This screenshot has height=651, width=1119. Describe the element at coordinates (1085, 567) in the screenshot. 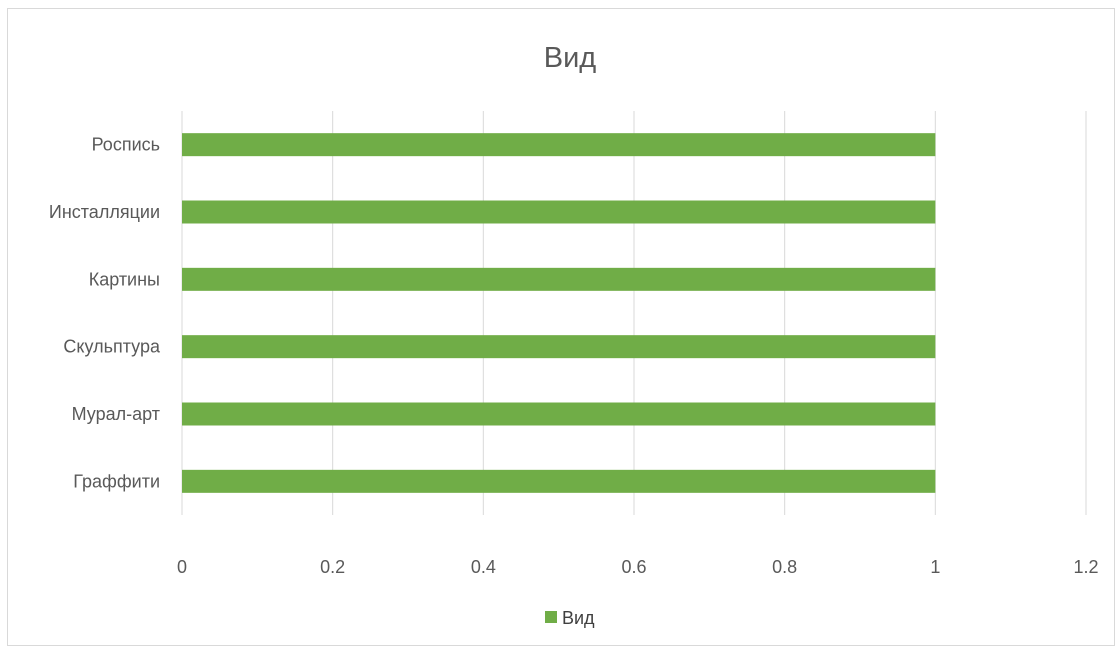

I see `x-tick-label: 1.2` at that location.